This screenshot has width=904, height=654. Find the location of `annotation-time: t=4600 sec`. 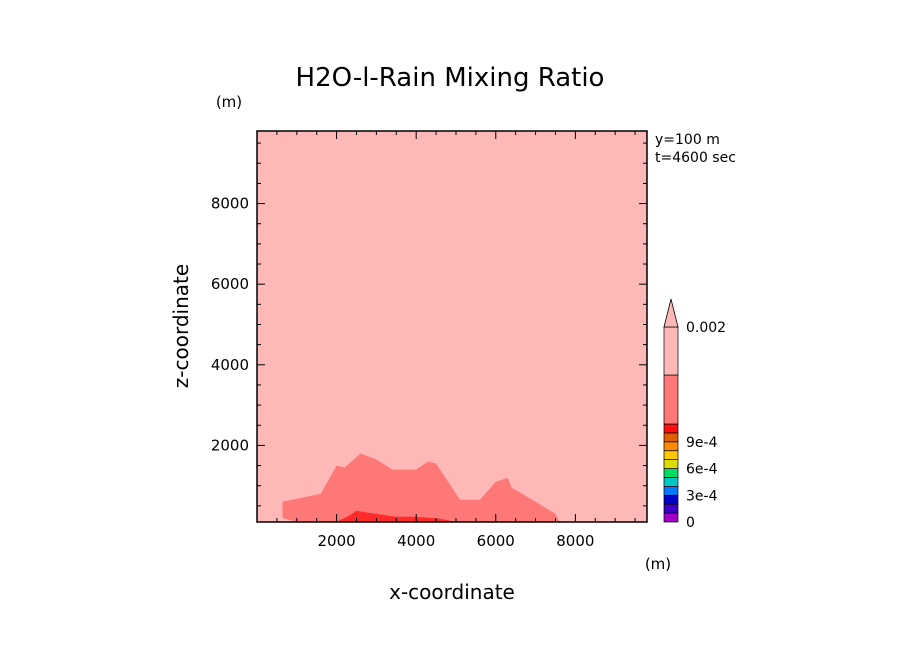

annotation-time: t=4600 sec is located at coordinates (695, 158).